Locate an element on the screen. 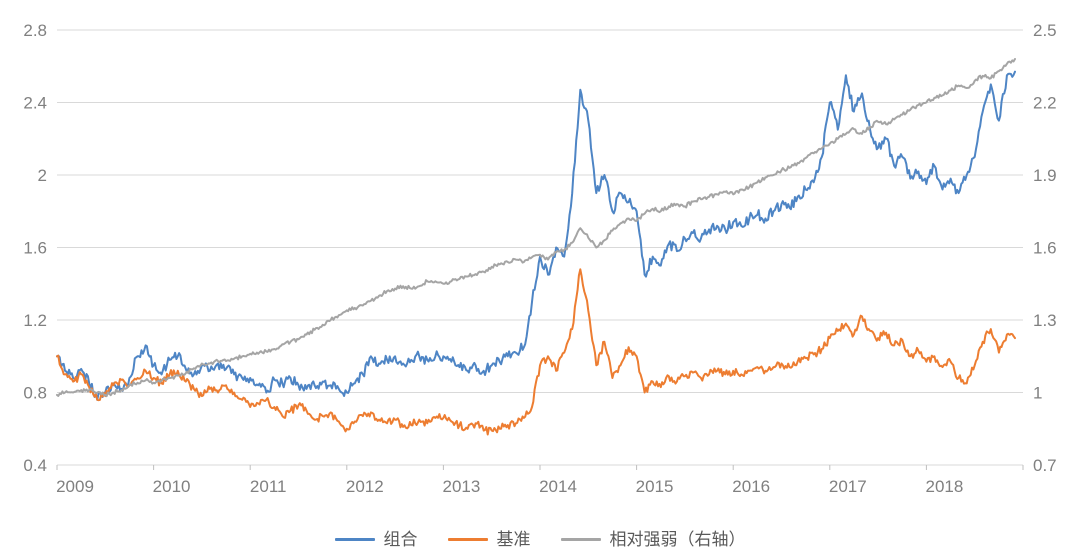 The width and height of the screenshot is (1080, 558). right-axis-tick-label: 2.2 is located at coordinates (1045, 103).